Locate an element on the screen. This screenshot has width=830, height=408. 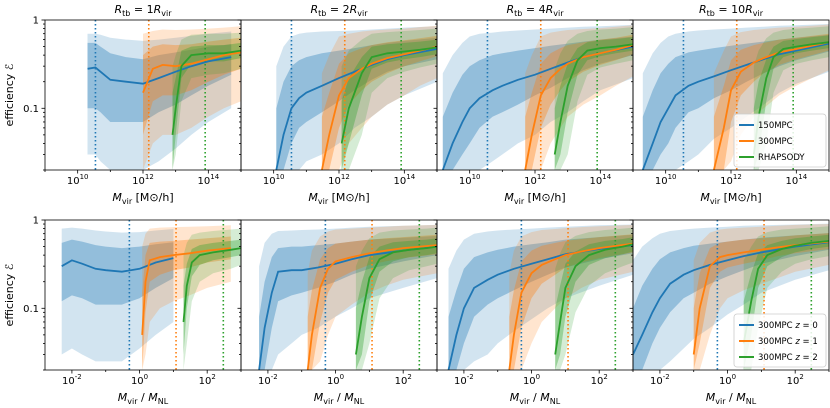
legend-label-blue: 150MPC is located at coordinates (775, 126).